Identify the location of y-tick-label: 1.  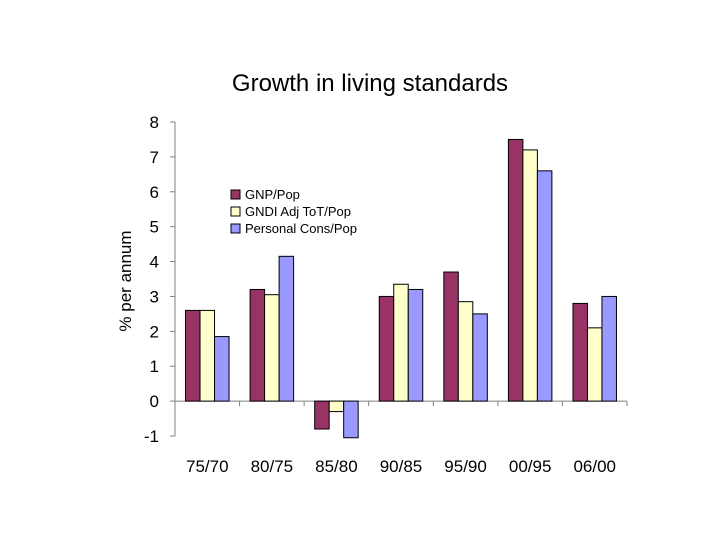
(154, 366).